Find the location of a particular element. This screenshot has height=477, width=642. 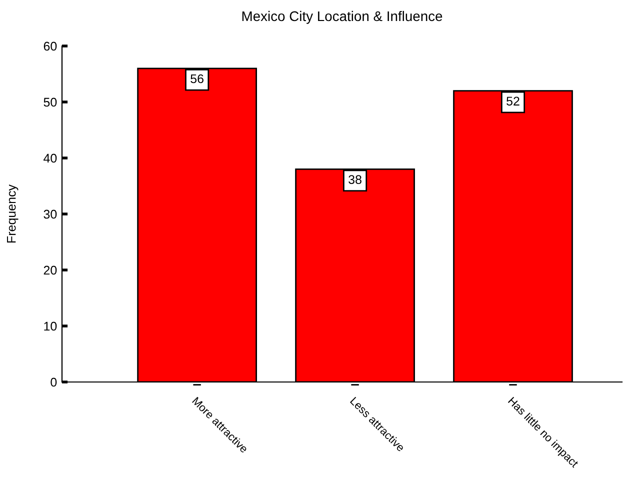

data-label: 52 is located at coordinates (513, 101).